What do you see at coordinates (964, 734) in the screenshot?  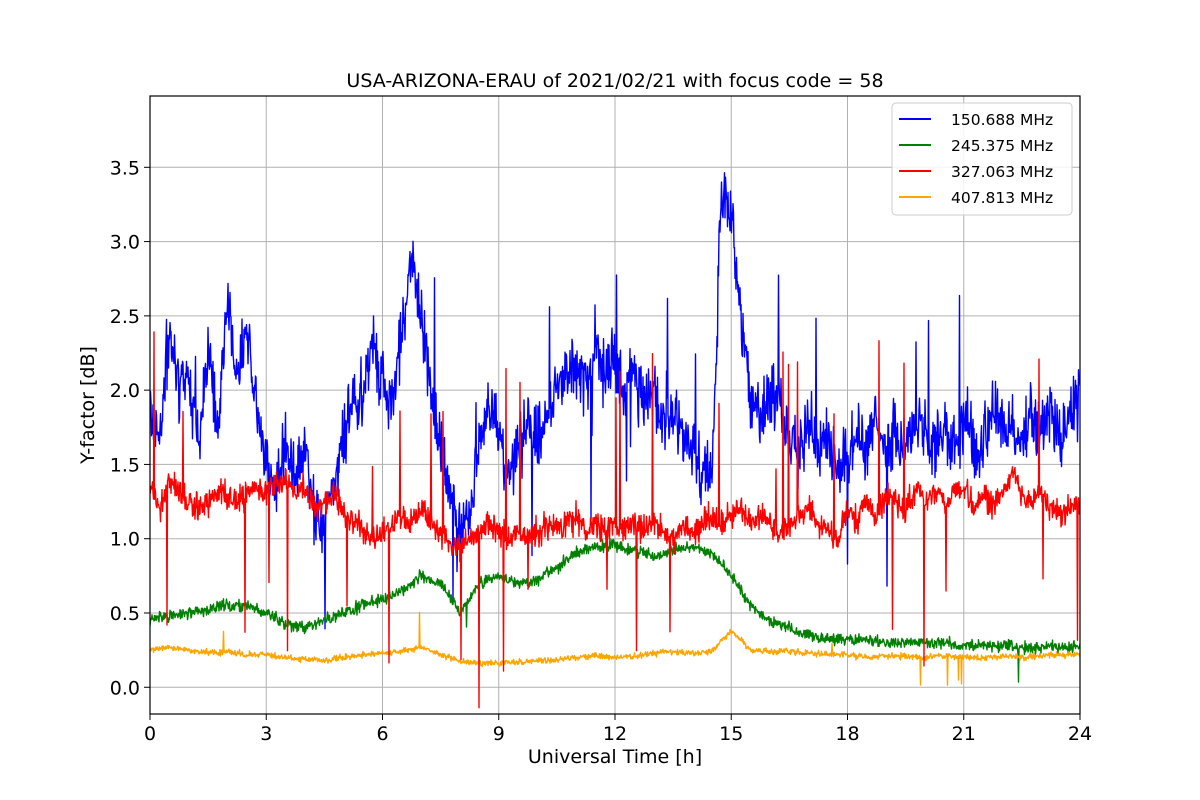 I see `x-tick-label: 21` at bounding box center [964, 734].